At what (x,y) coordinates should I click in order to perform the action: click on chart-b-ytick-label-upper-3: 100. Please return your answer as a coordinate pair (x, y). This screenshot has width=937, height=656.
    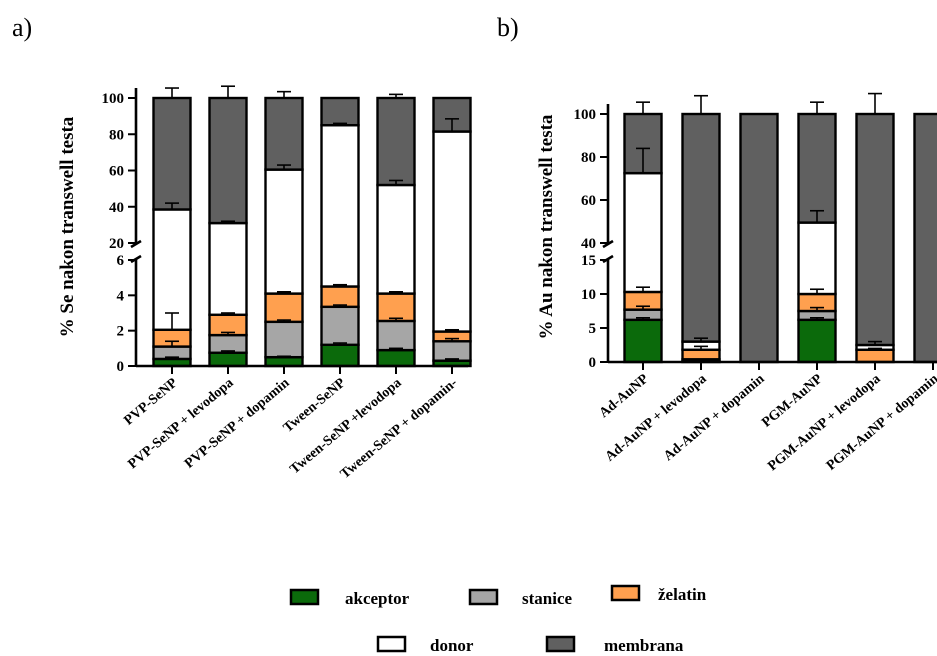
    Looking at the image, I should click on (585, 115).